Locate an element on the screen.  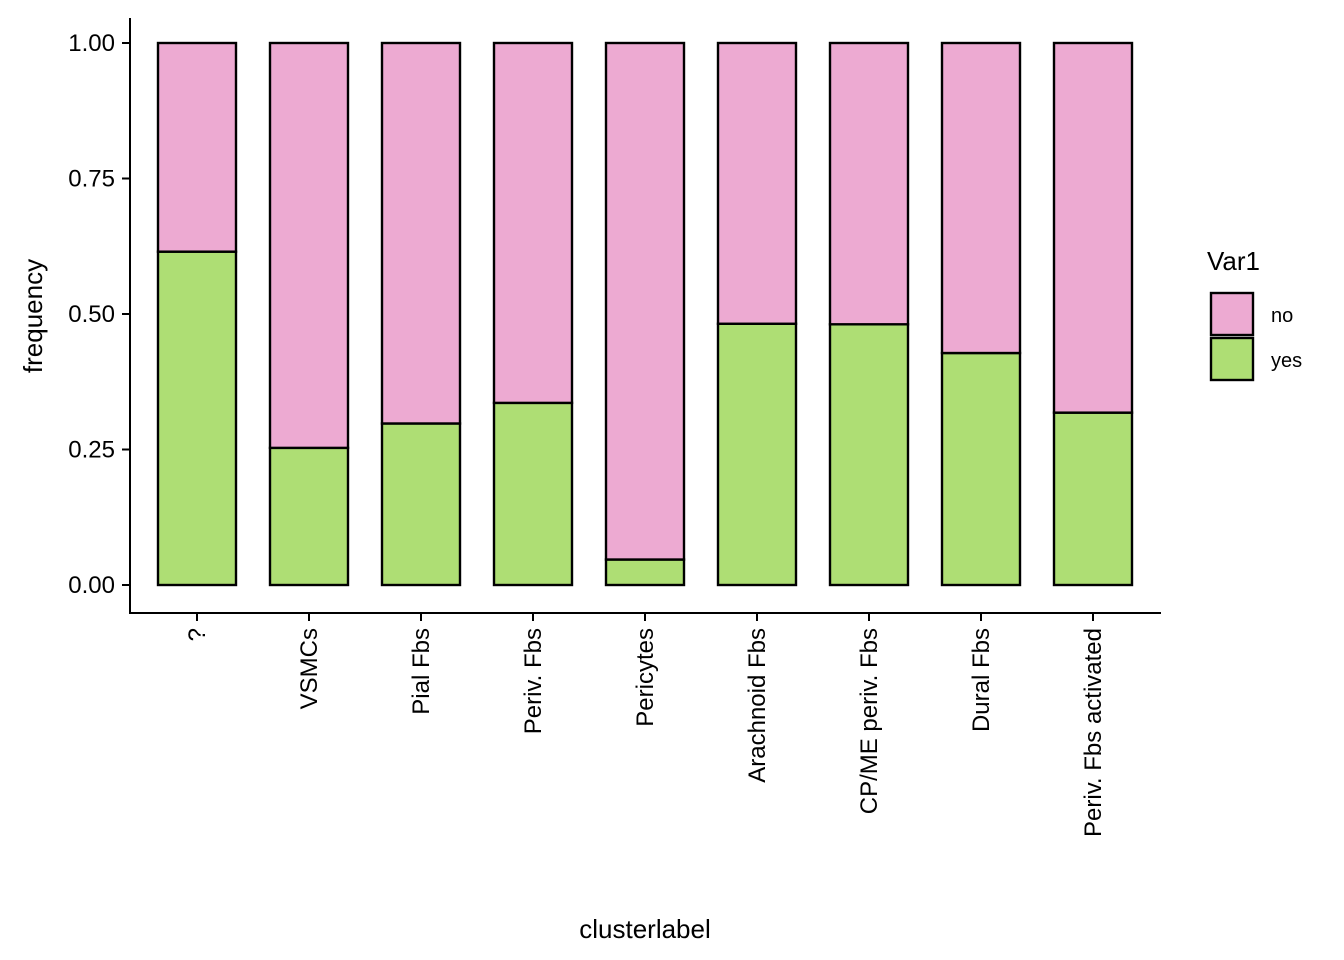
x-tick-label: Dural Fbs is located at coordinates (981, 680).